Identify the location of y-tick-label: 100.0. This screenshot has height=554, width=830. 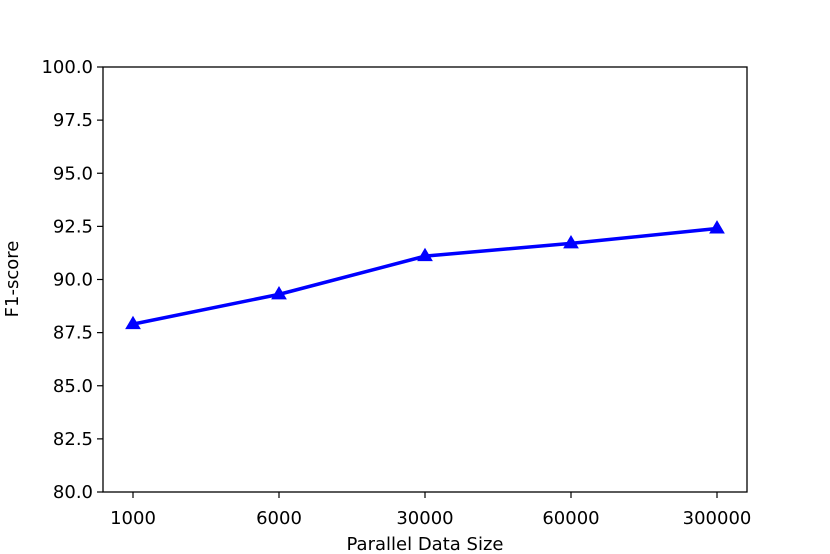
(67, 67).